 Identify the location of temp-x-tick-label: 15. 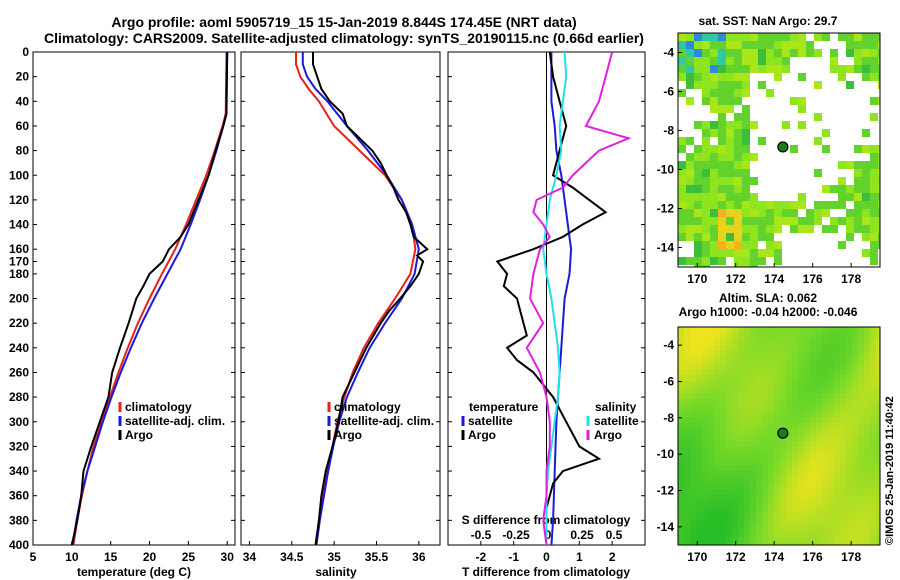
(111, 557).